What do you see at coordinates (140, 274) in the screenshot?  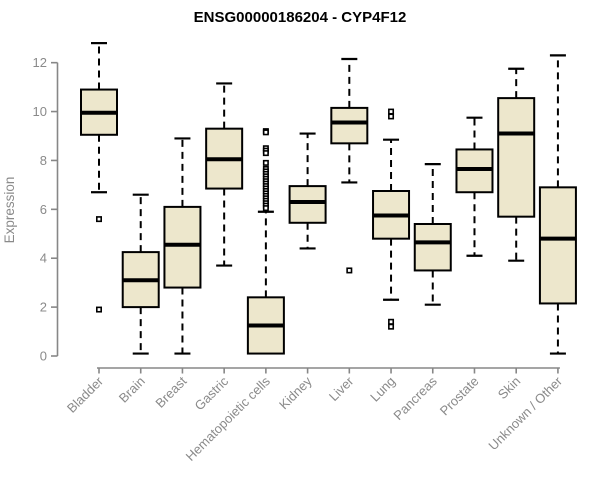 I see `boxplot-brain` at bounding box center [140, 274].